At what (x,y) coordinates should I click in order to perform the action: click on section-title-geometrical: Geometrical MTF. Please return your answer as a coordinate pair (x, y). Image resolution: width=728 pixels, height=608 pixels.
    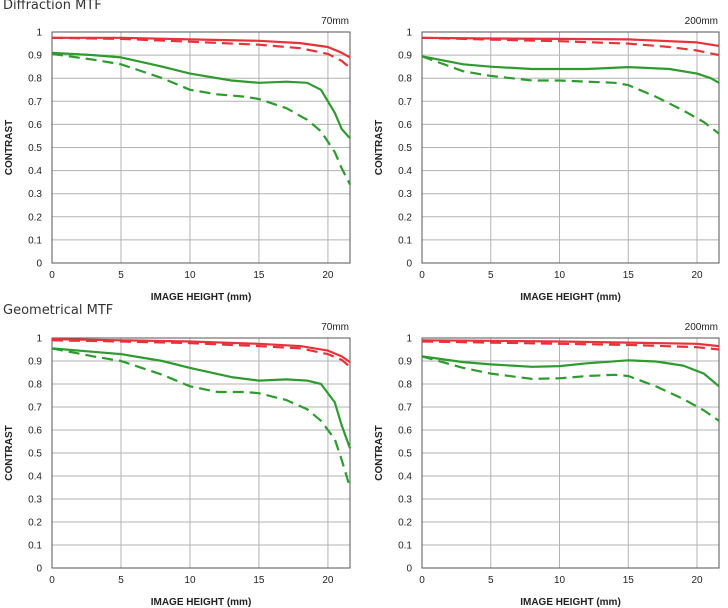
    Looking at the image, I should click on (58, 310).